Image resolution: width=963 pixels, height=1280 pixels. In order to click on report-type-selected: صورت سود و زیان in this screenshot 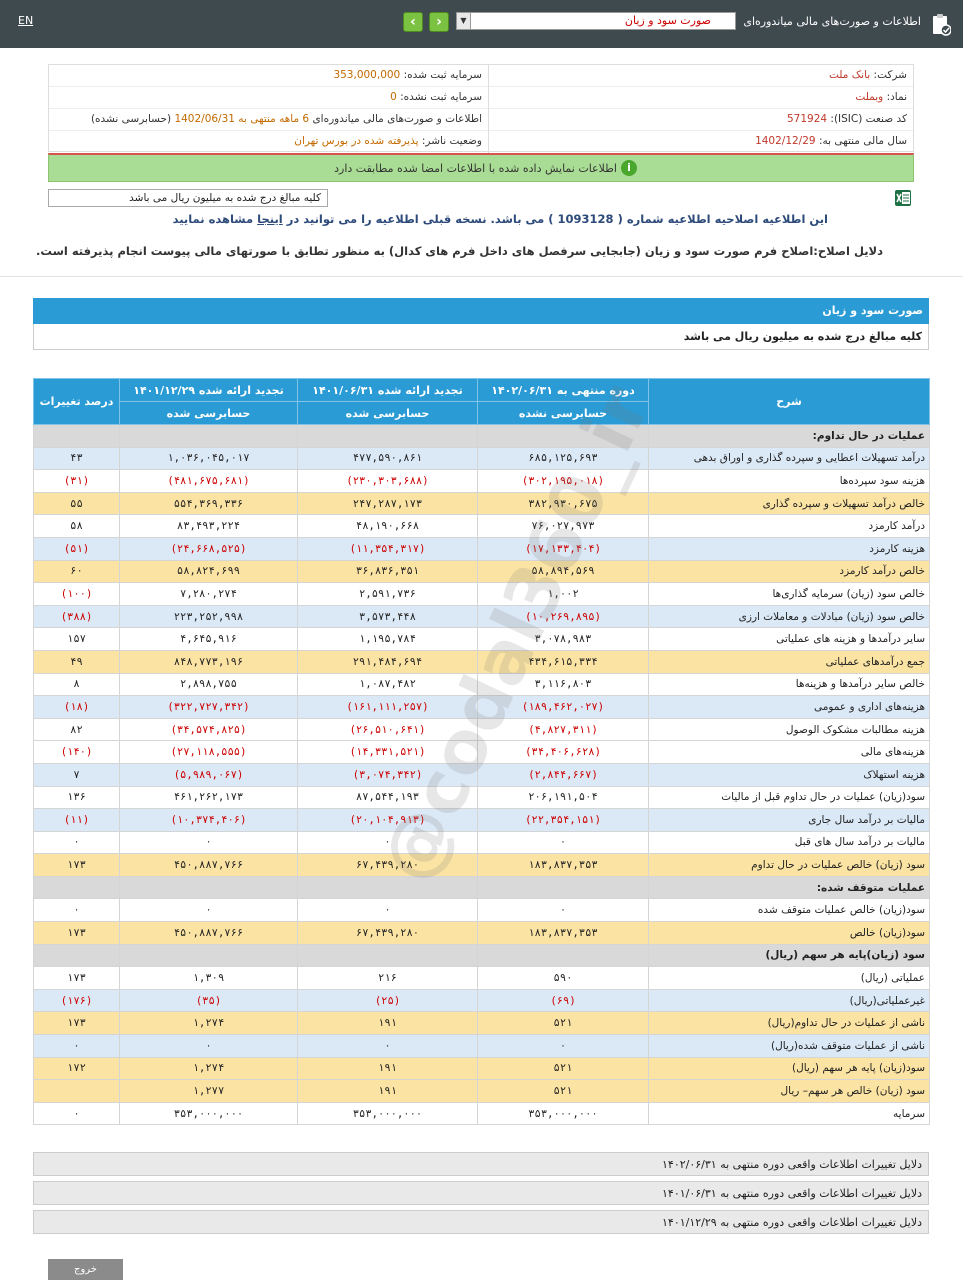, I will do `click(667, 20)`.